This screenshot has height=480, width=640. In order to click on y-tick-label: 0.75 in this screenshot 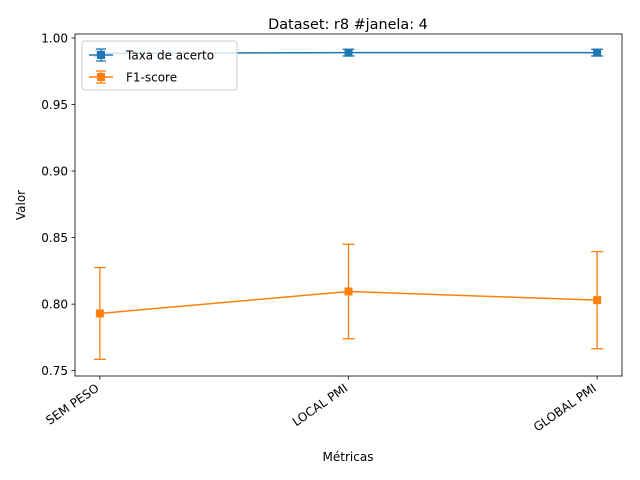, I will do `click(54, 371)`.